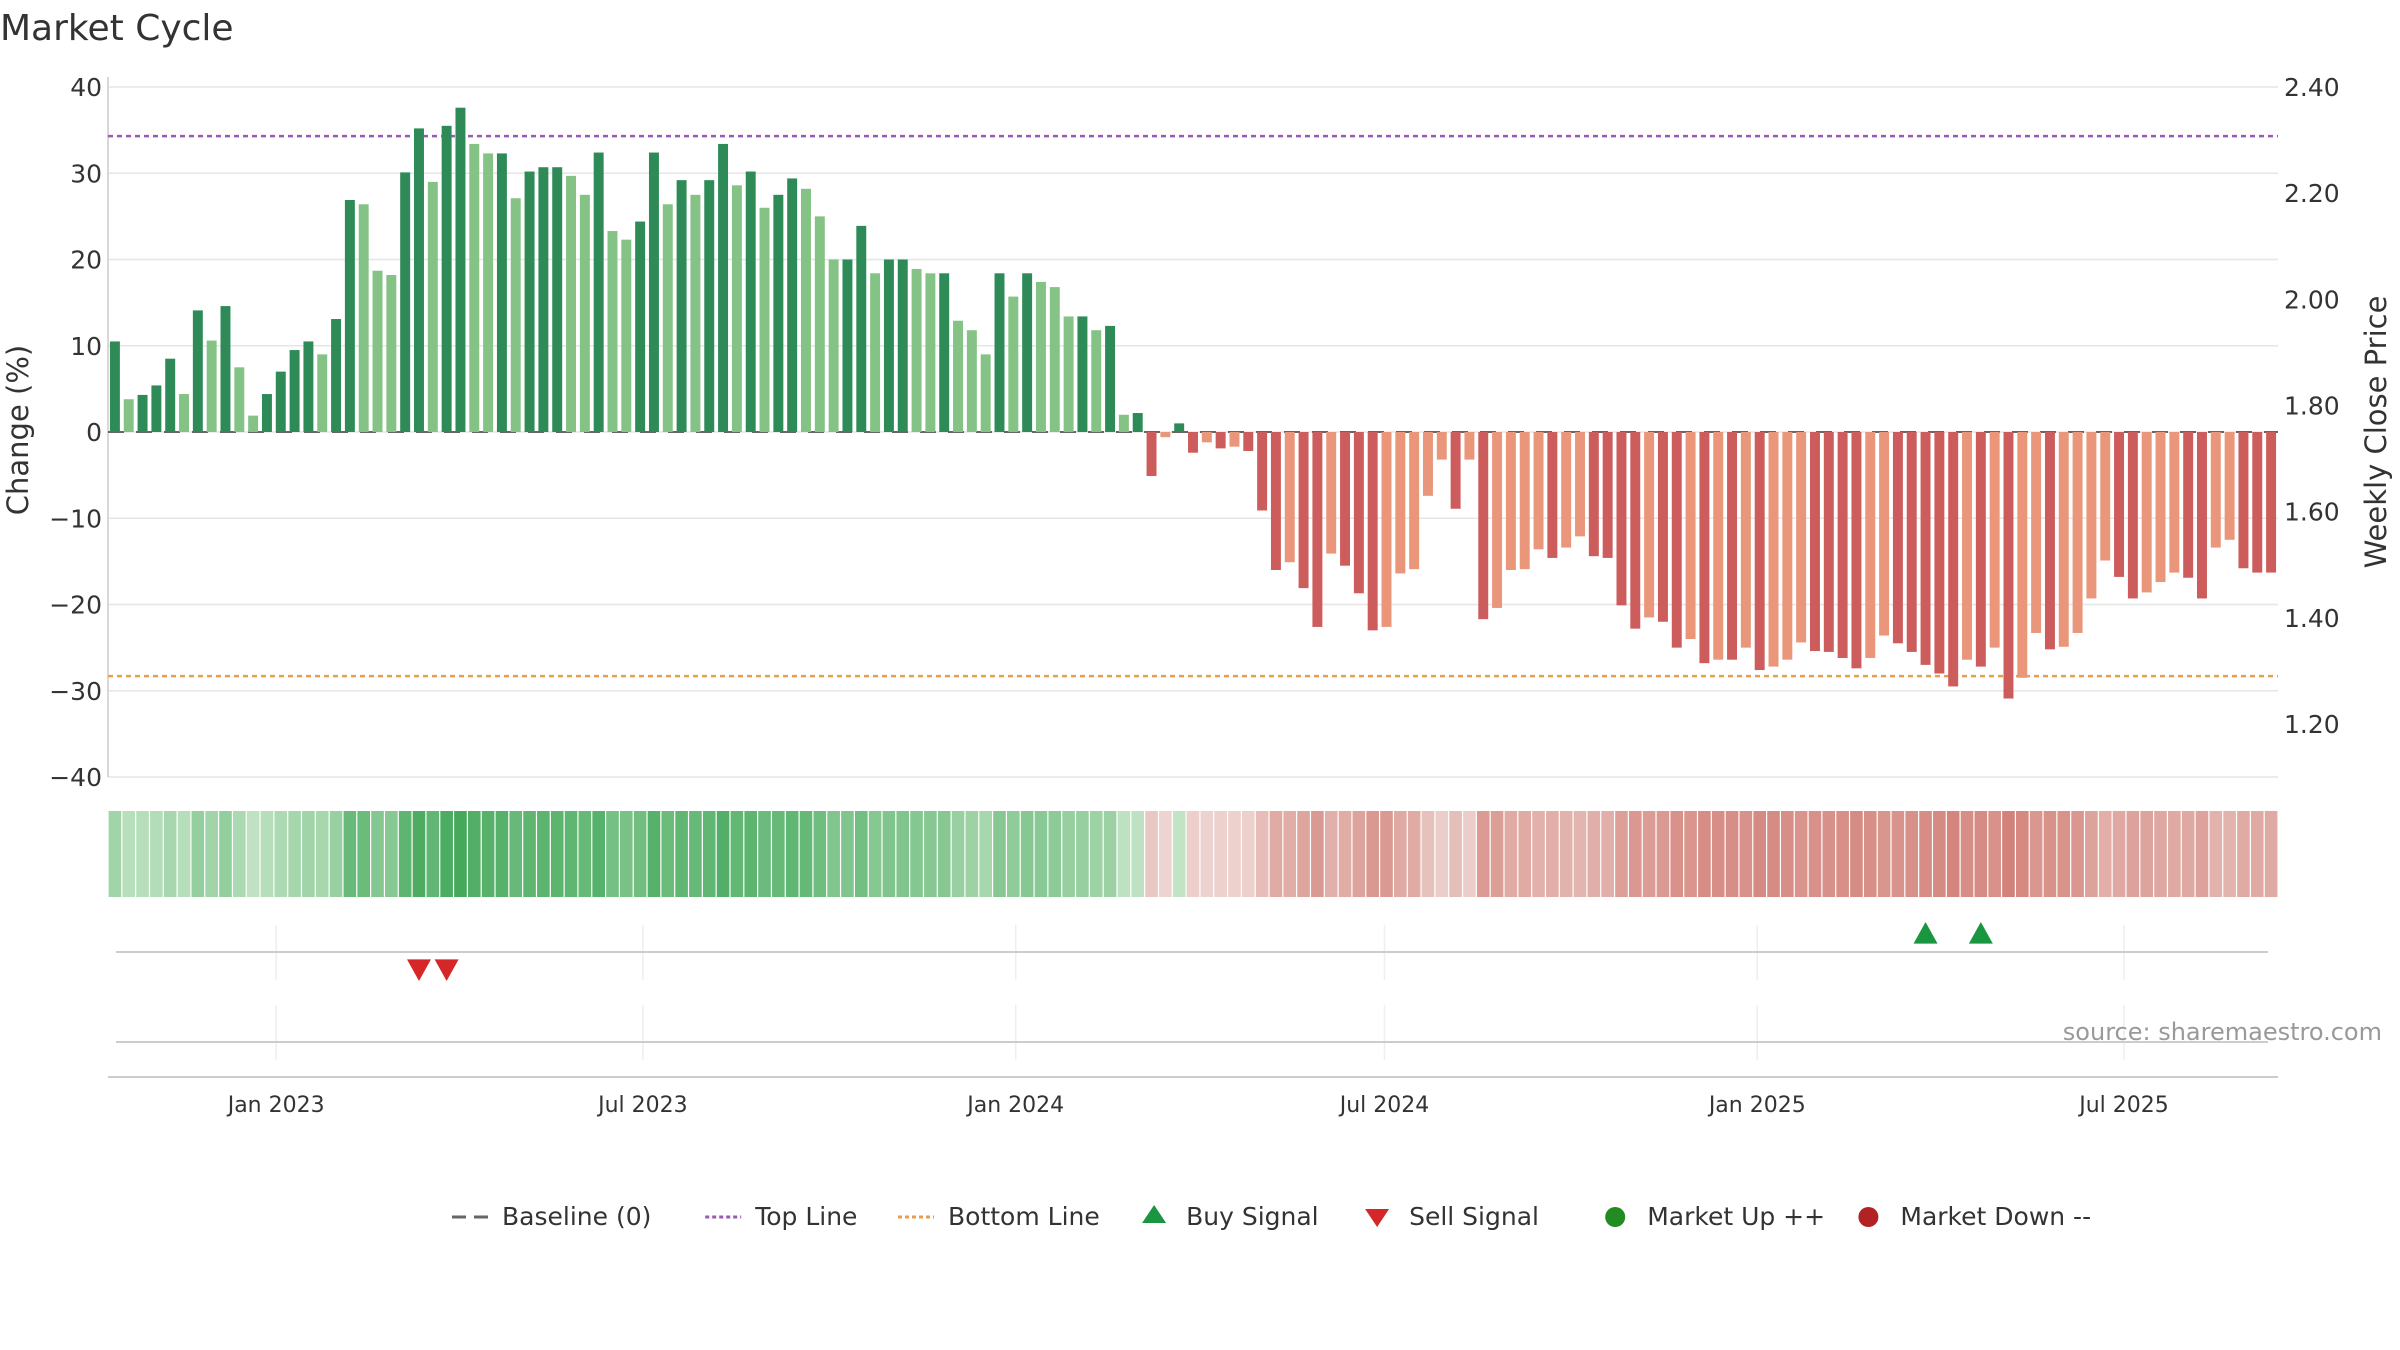  I want to click on legend-item-baseline: Baseline (0), so click(551, 1216).